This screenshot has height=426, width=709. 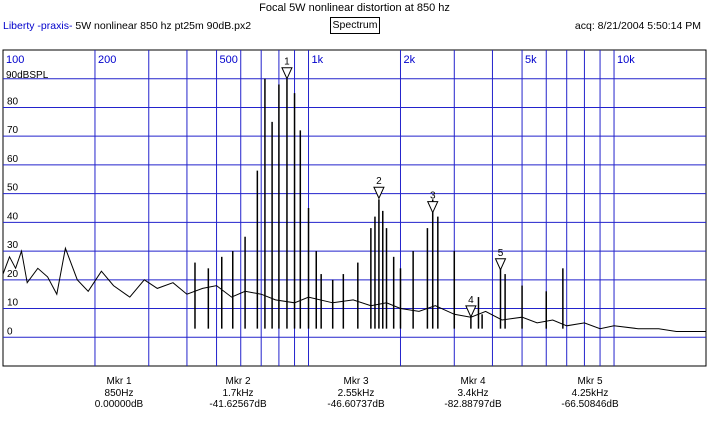 What do you see at coordinates (356, 404) in the screenshot?
I see `marker-level: -46.60737dB` at bounding box center [356, 404].